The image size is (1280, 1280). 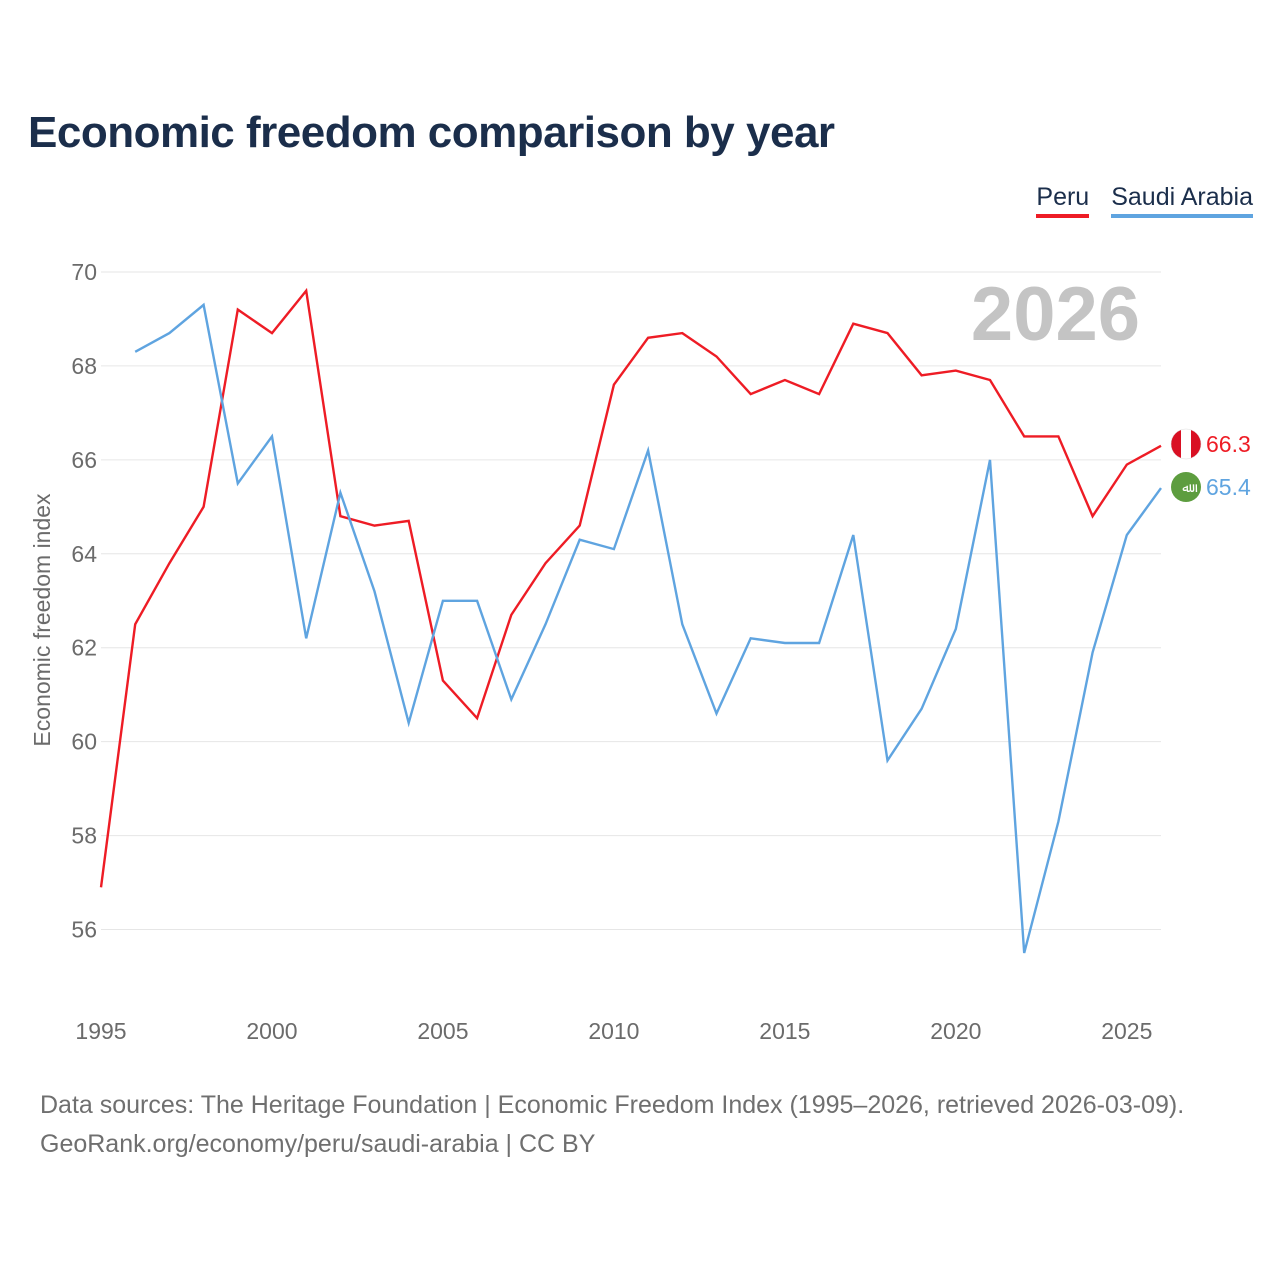 I want to click on y-tick-label: 56, so click(x=84, y=930).